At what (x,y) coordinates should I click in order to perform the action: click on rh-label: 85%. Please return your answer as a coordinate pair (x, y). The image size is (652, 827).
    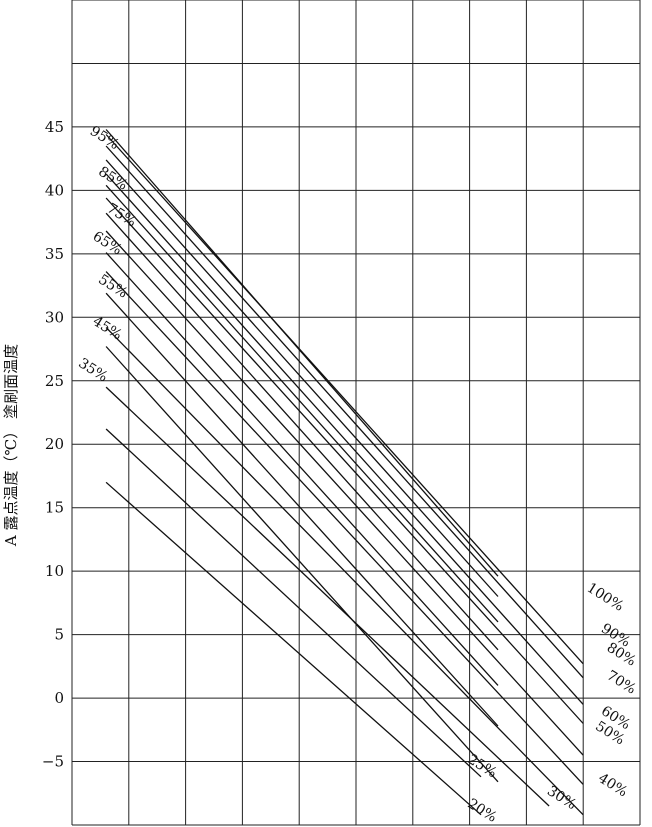
    Looking at the image, I should click on (112, 179).